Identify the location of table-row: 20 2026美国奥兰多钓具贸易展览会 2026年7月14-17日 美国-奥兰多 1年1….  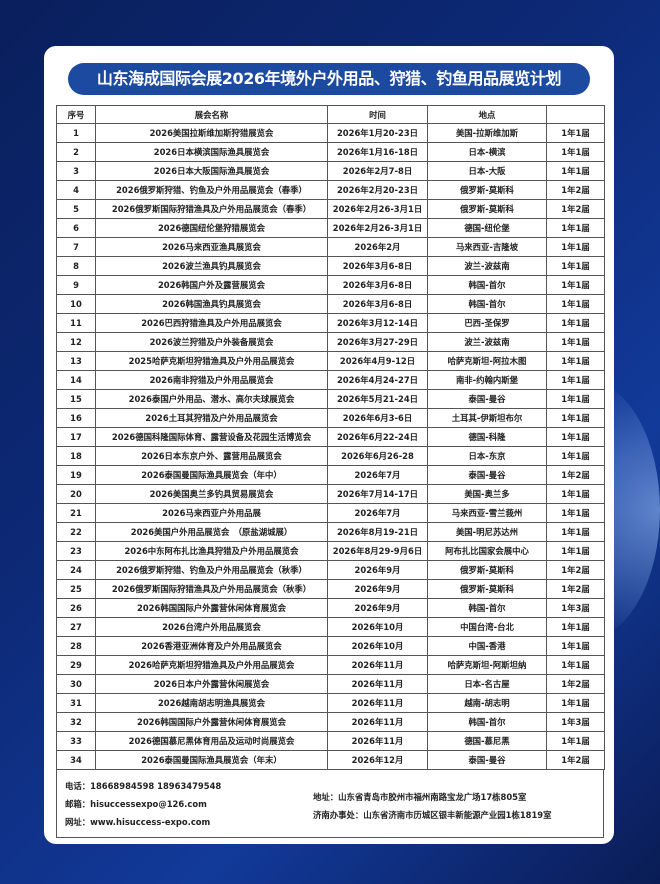
(330, 494).